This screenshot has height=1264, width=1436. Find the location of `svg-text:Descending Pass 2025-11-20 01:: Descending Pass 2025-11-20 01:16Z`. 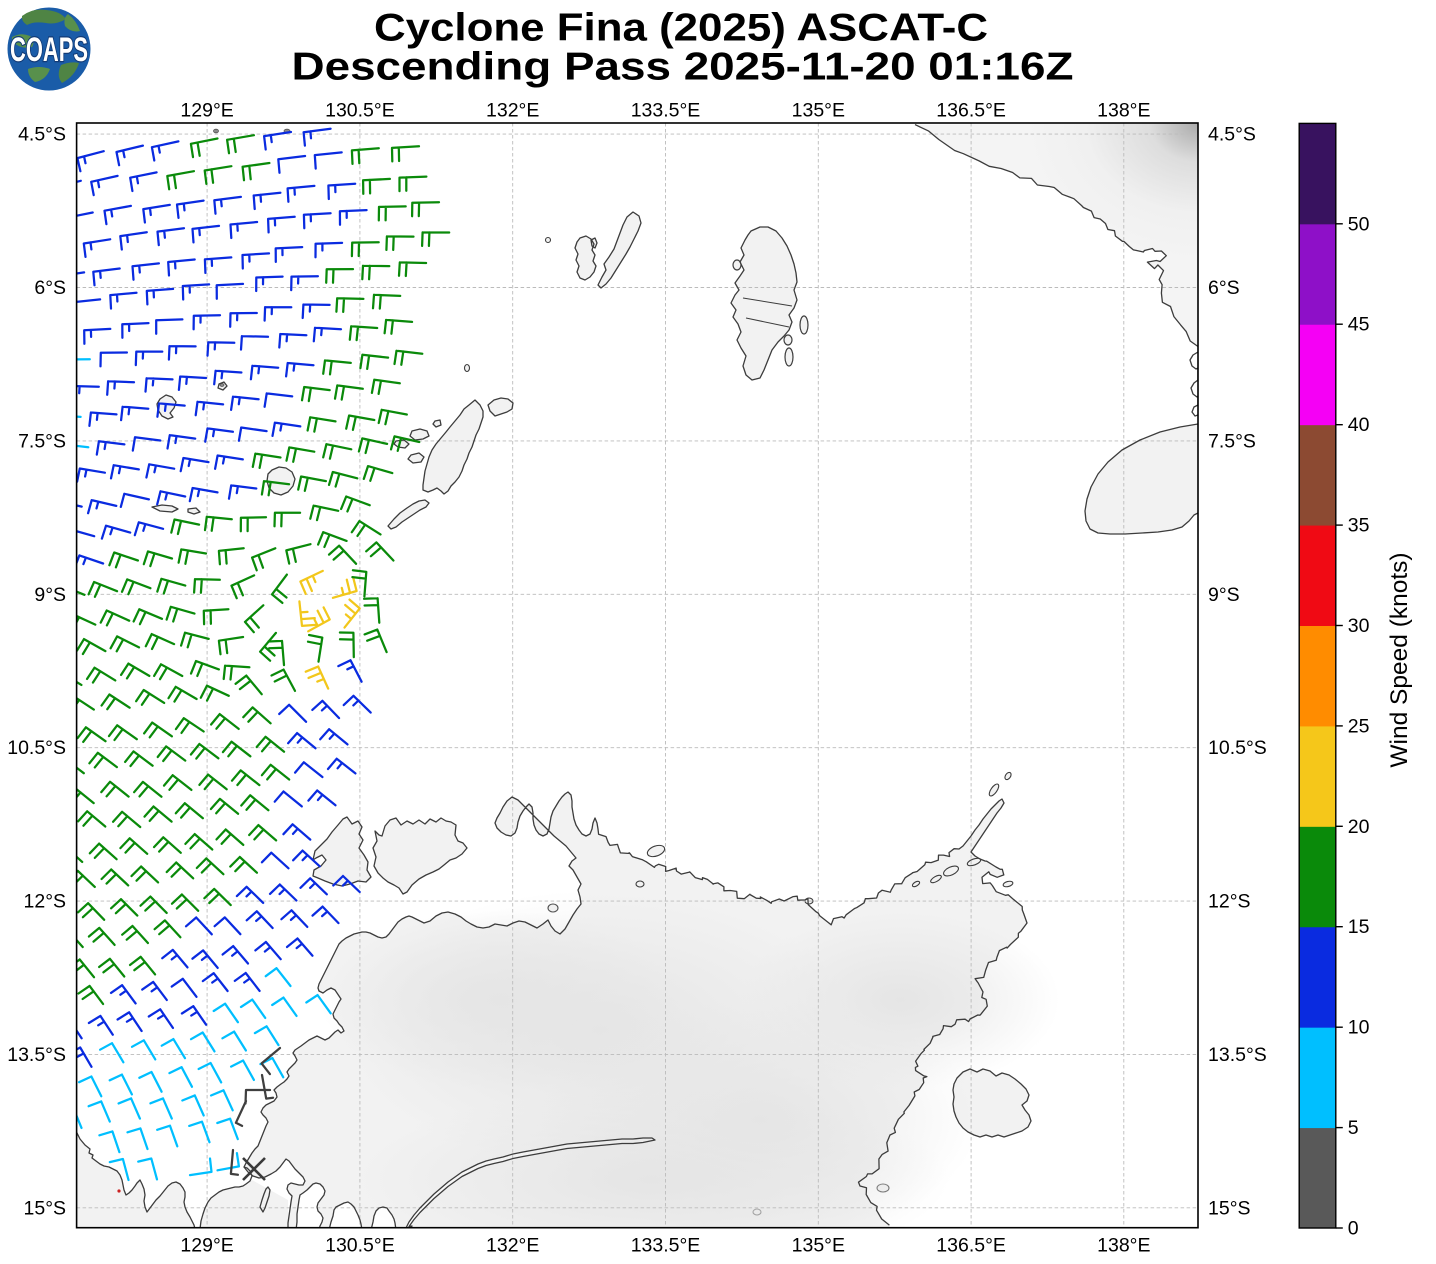

svg-text:Descending Pass 2025-11-20 01:: Descending Pass 2025-11-20 01:16Z is located at coordinates (683, 67).